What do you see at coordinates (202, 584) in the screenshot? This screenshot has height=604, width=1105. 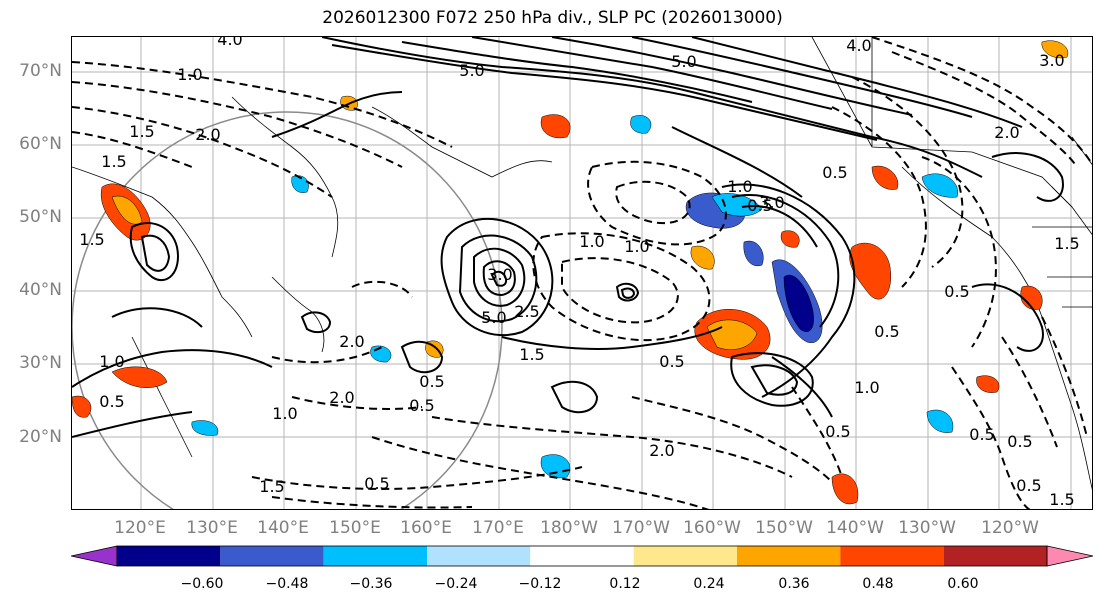 I see `colorbar-tick: −0.60` at bounding box center [202, 584].